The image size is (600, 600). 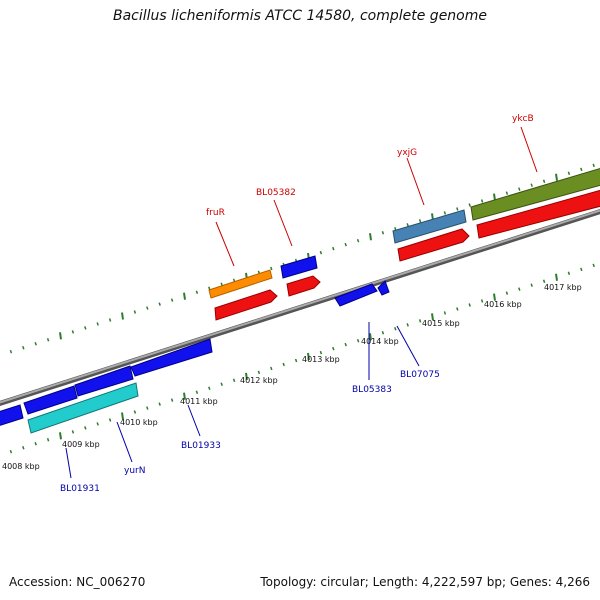 I want to click on gene-block-d, so click(x=12, y=415).